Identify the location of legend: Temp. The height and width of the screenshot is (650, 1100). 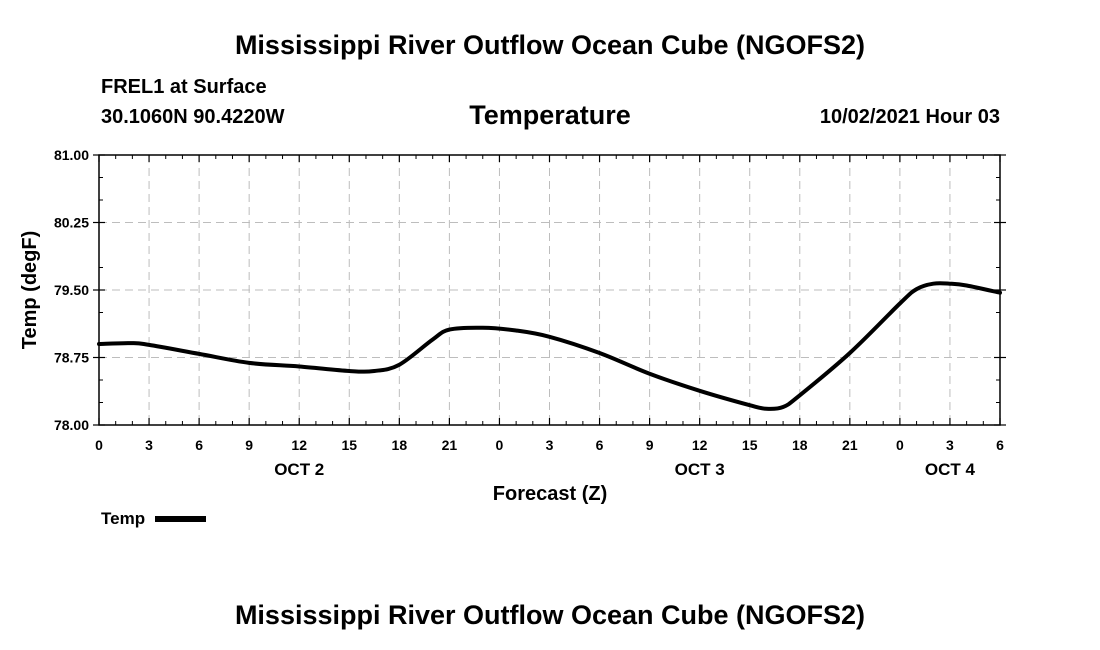
(154, 519).